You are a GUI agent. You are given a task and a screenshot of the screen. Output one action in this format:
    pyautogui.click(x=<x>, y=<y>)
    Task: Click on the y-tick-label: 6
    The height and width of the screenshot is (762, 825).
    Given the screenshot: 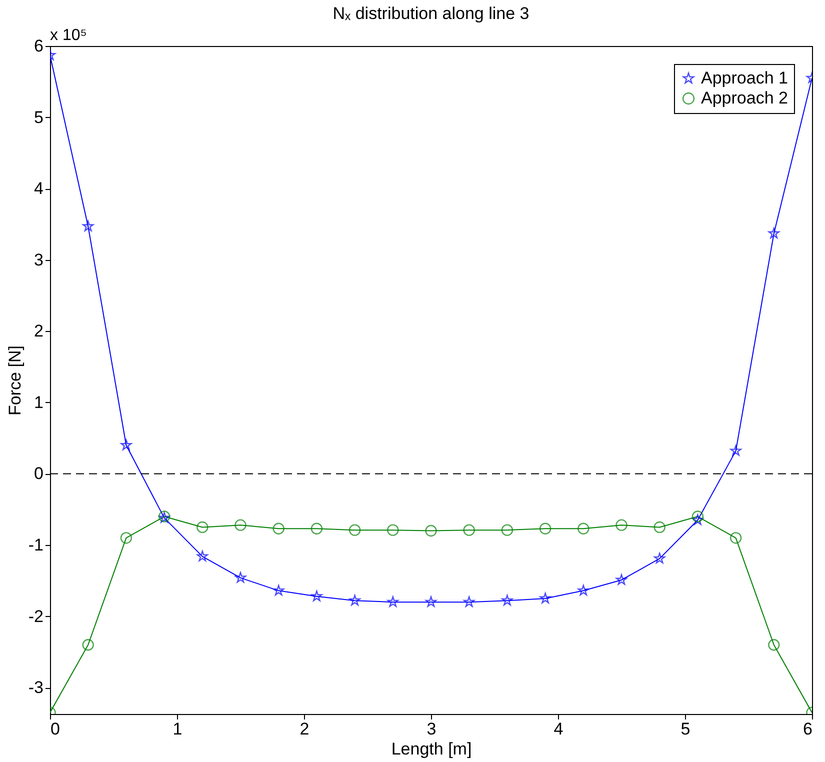 What is the action you would take?
    pyautogui.click(x=39, y=46)
    